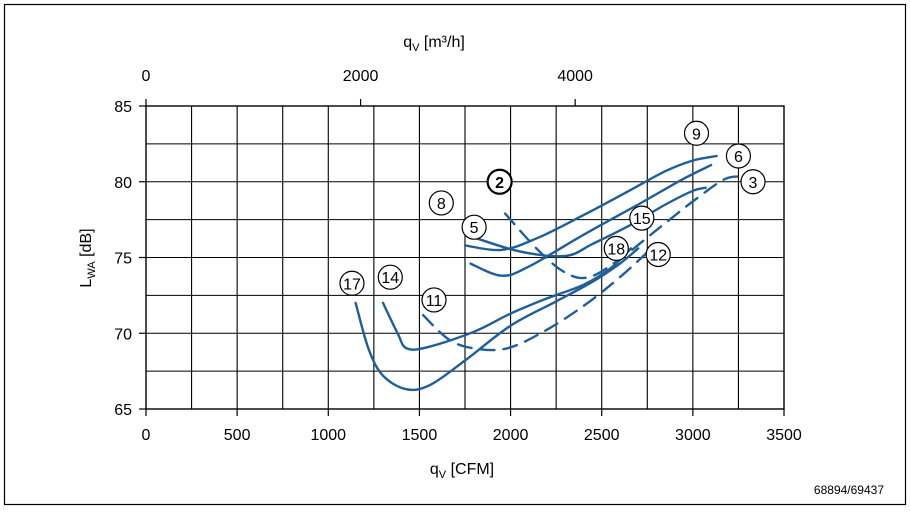 This screenshot has height=515, width=911. I want to click on annotation-label-3: 3, so click(753, 183).